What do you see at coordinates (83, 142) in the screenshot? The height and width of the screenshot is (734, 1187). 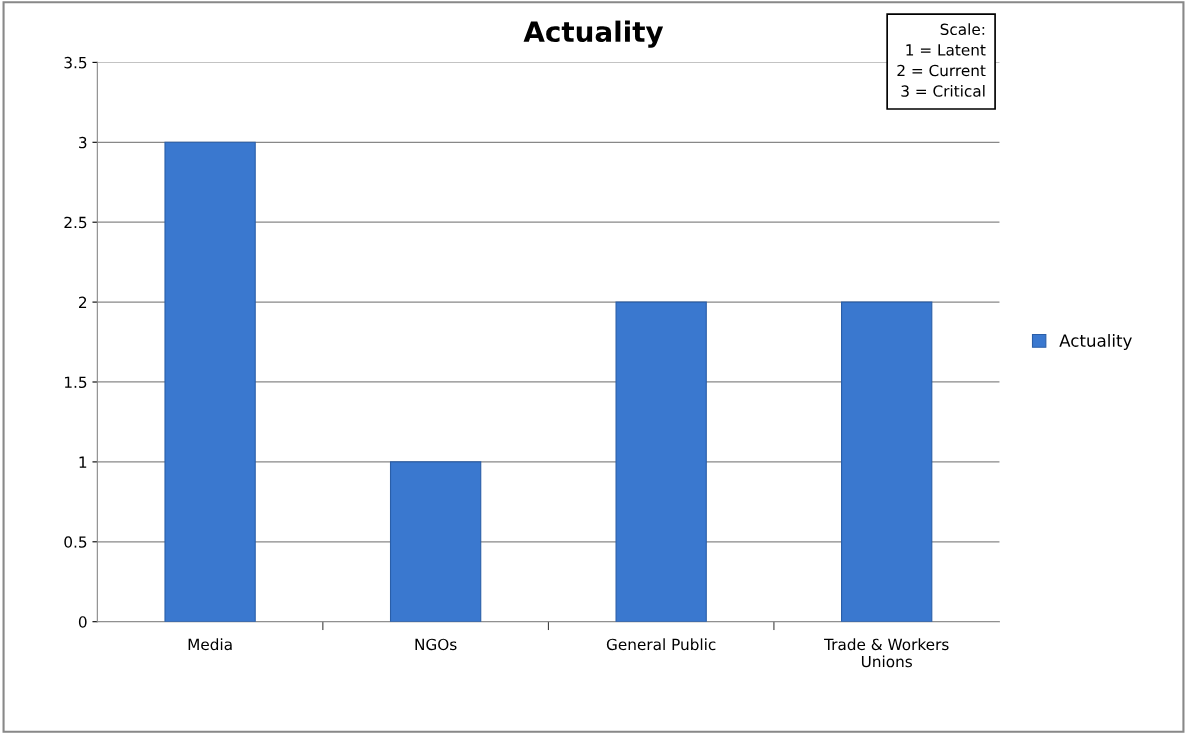 I see `y-tick-label: 3` at bounding box center [83, 142].